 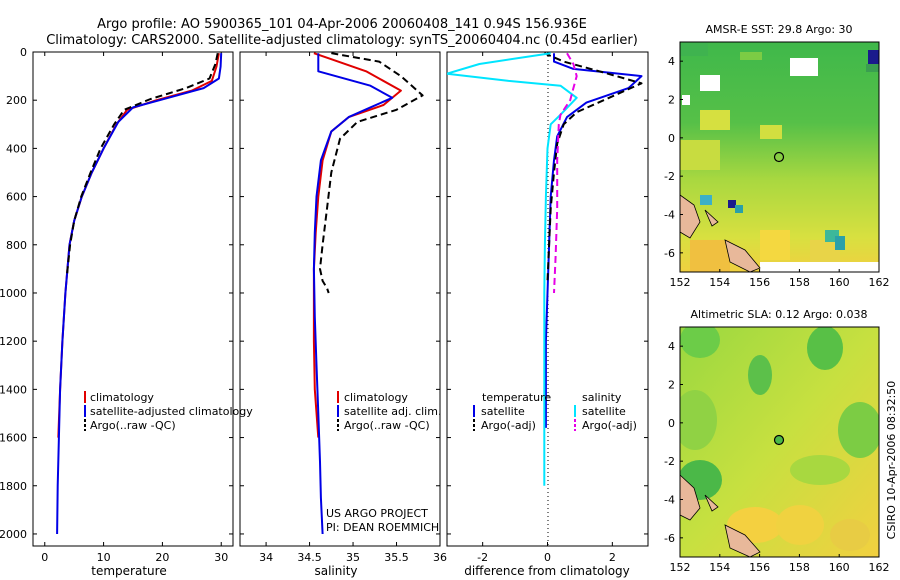 What do you see at coordinates (612, 557) in the screenshot?
I see `x-tick-label: 2` at bounding box center [612, 557].